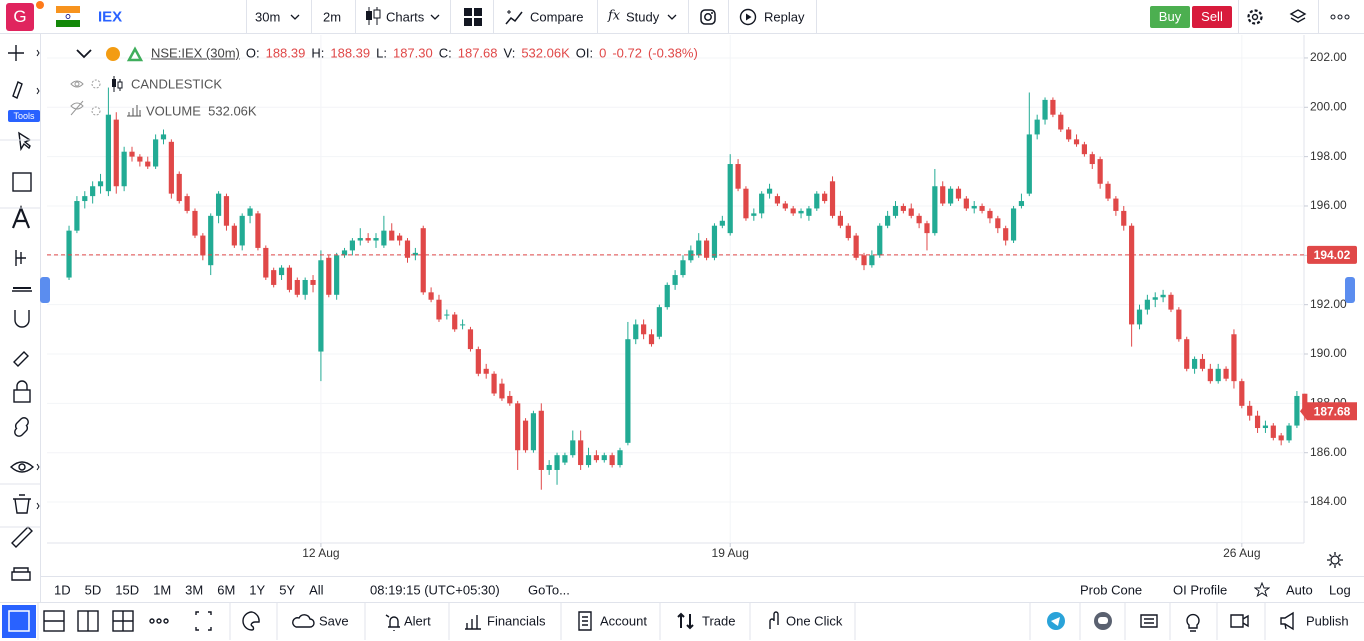 This screenshot has width=1364, height=641. Describe the element at coordinates (405, 17) in the screenshot. I see `charts-menu: Charts` at that location.